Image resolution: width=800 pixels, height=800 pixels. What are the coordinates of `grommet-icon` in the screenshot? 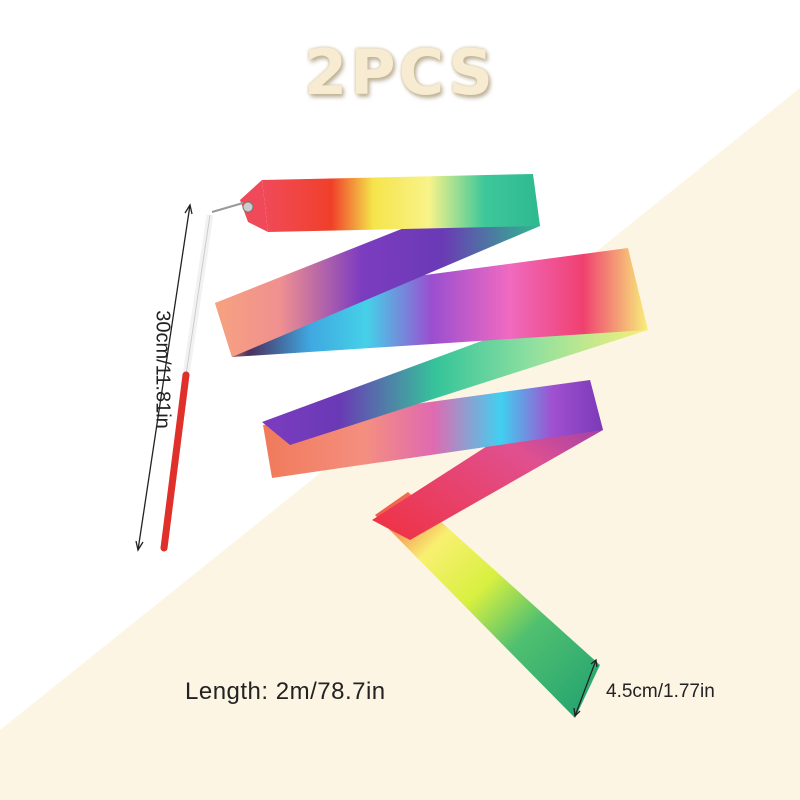 It's located at (248, 207).